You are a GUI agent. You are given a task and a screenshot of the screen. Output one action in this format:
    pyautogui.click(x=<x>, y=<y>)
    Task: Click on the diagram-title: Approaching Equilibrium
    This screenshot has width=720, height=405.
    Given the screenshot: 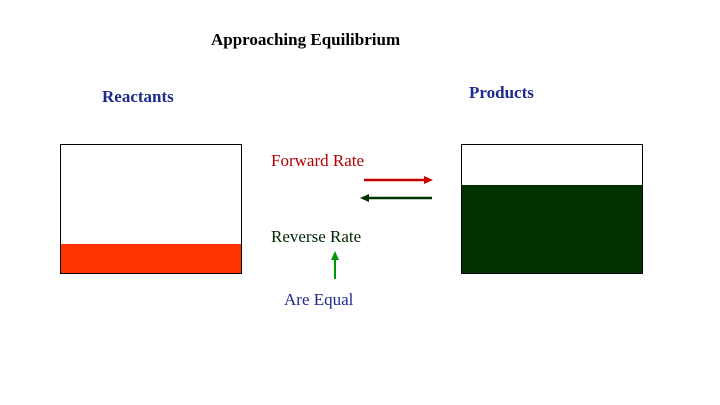 What is the action you would take?
    pyautogui.click(x=306, y=39)
    